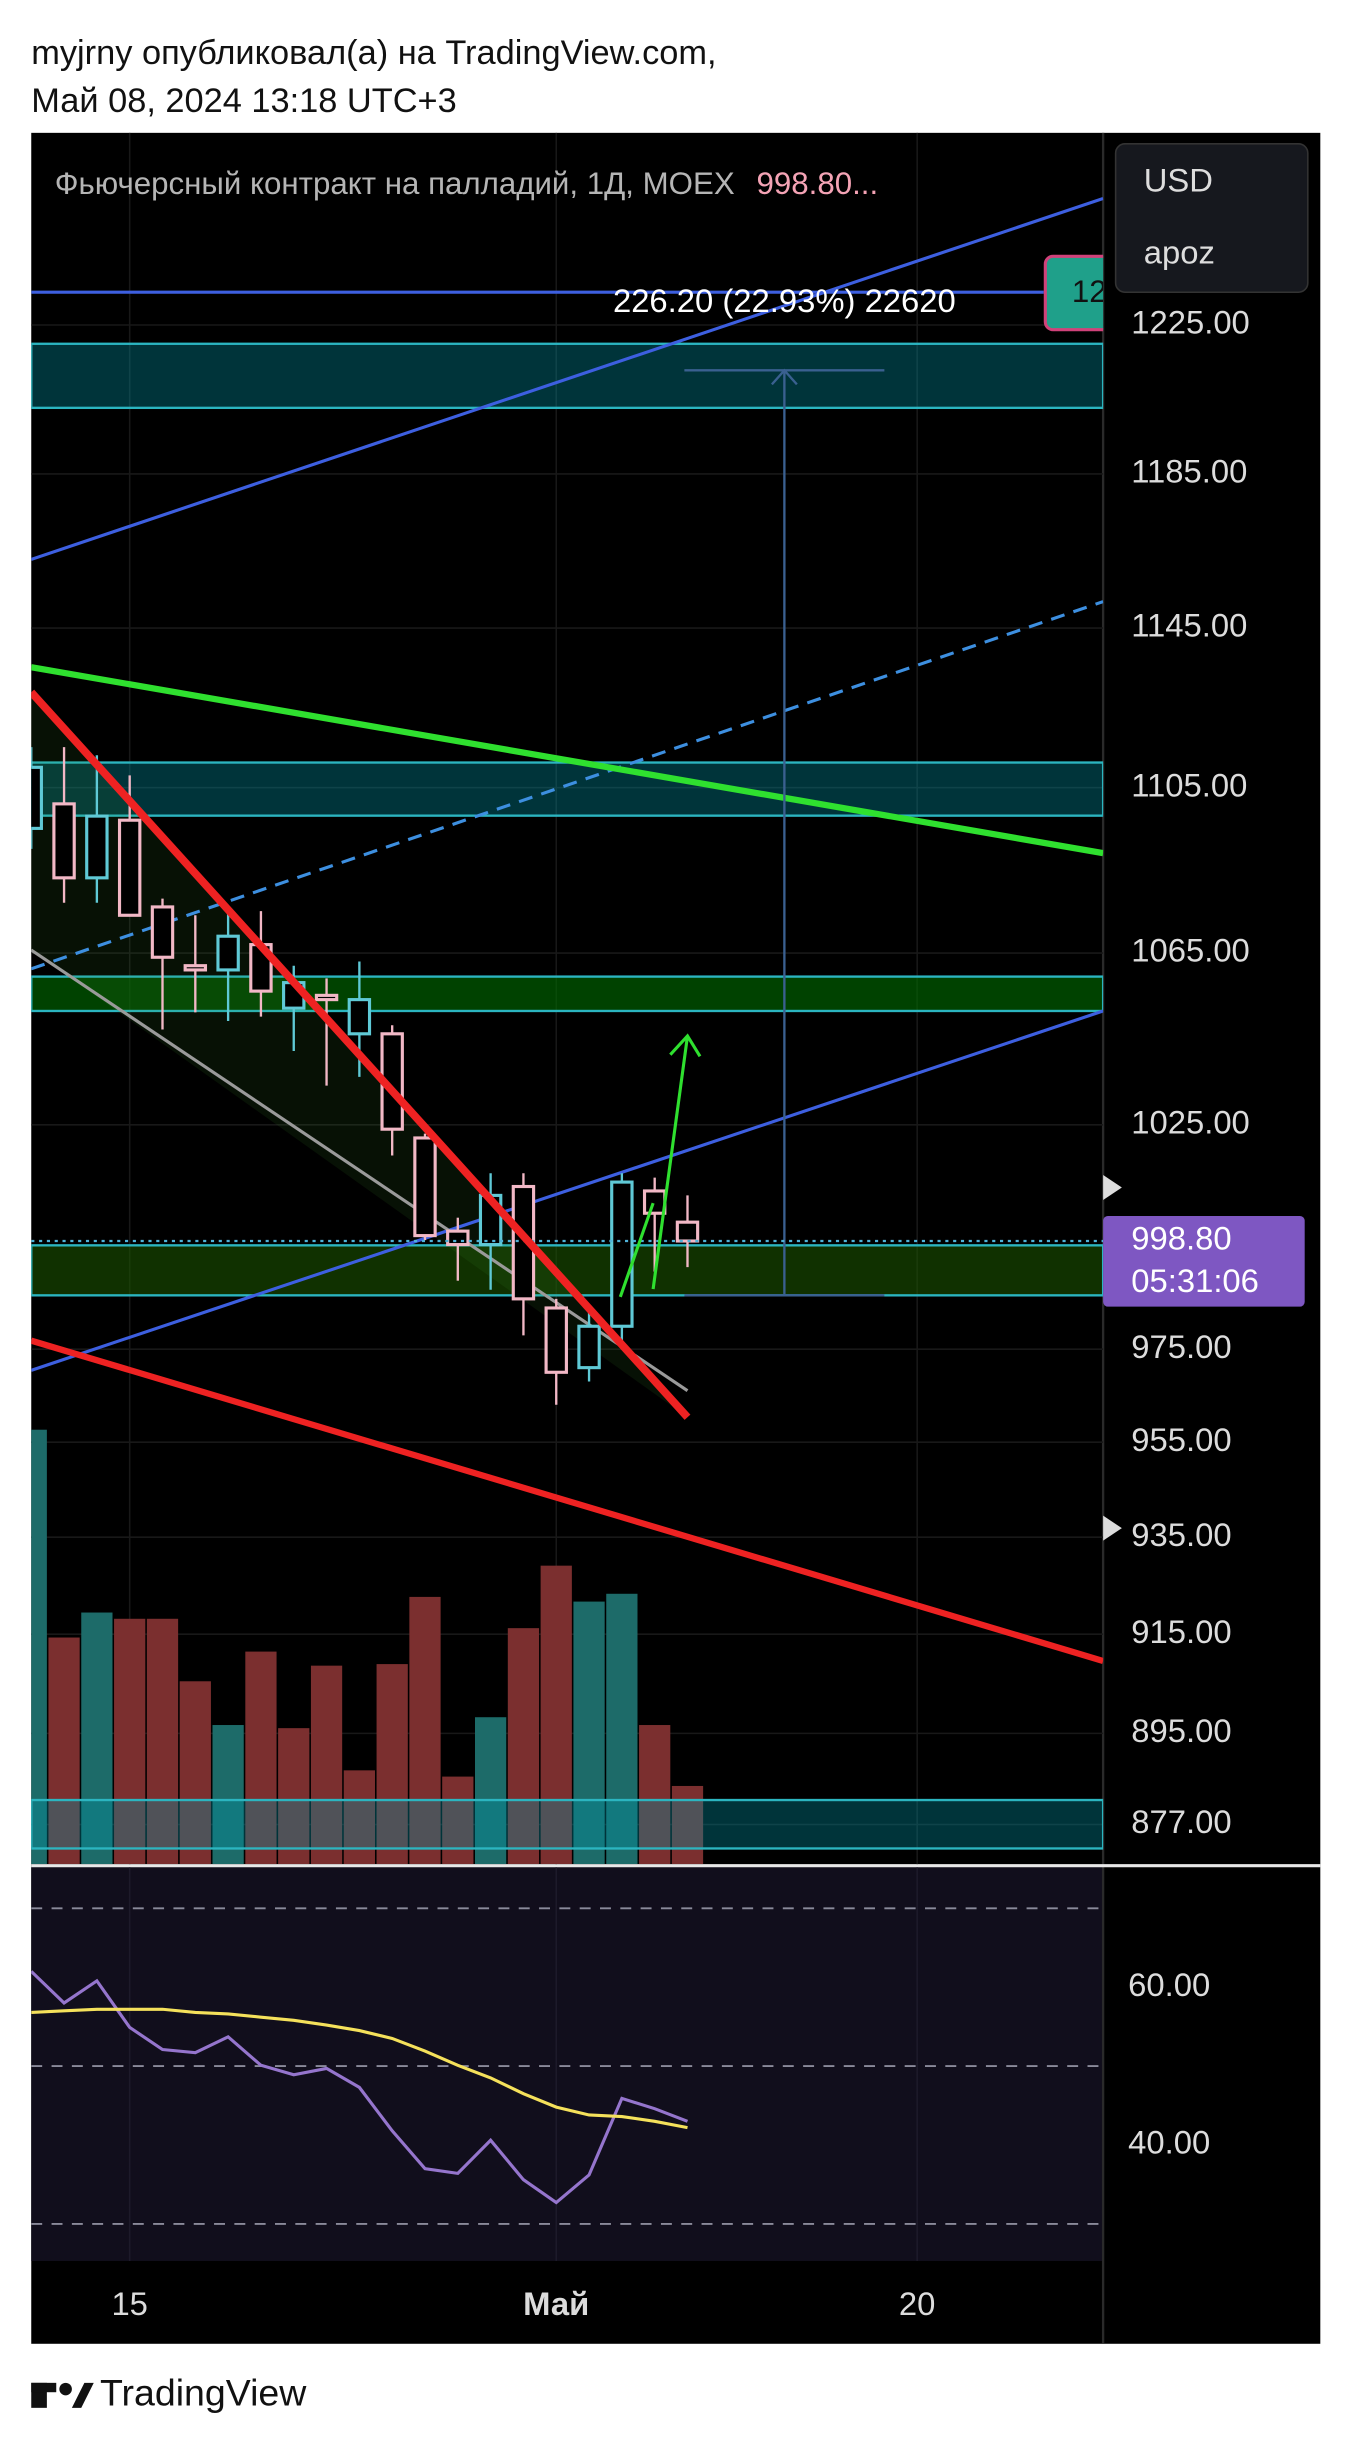  Describe the element at coordinates (1181, 1631) in the screenshot. I see `y-tick-label: 915.00` at that location.